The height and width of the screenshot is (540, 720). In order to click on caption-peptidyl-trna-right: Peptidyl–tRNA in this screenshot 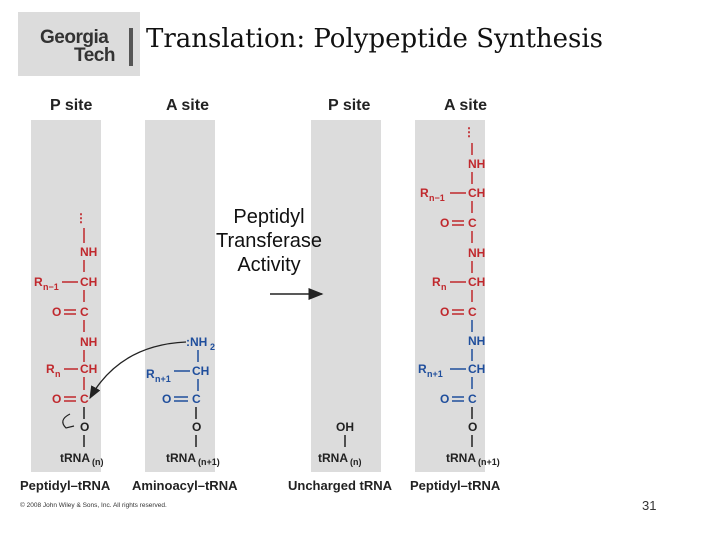, I will do `click(455, 485)`.